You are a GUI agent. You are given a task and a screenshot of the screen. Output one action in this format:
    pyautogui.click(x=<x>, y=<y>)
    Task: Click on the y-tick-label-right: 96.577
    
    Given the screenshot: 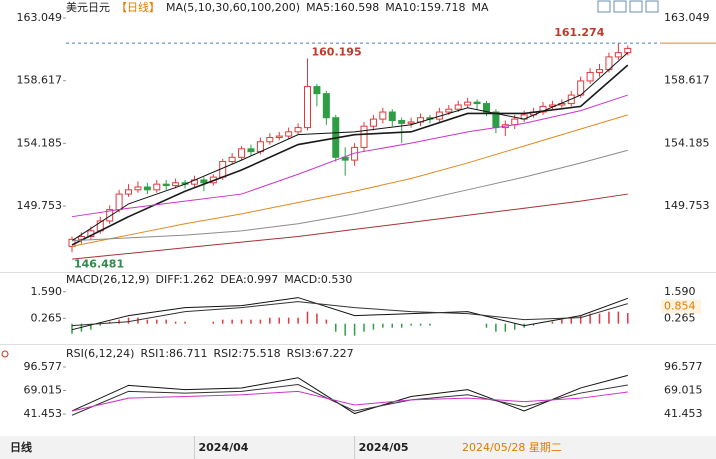 What is the action you would take?
    pyautogui.click(x=683, y=366)
    